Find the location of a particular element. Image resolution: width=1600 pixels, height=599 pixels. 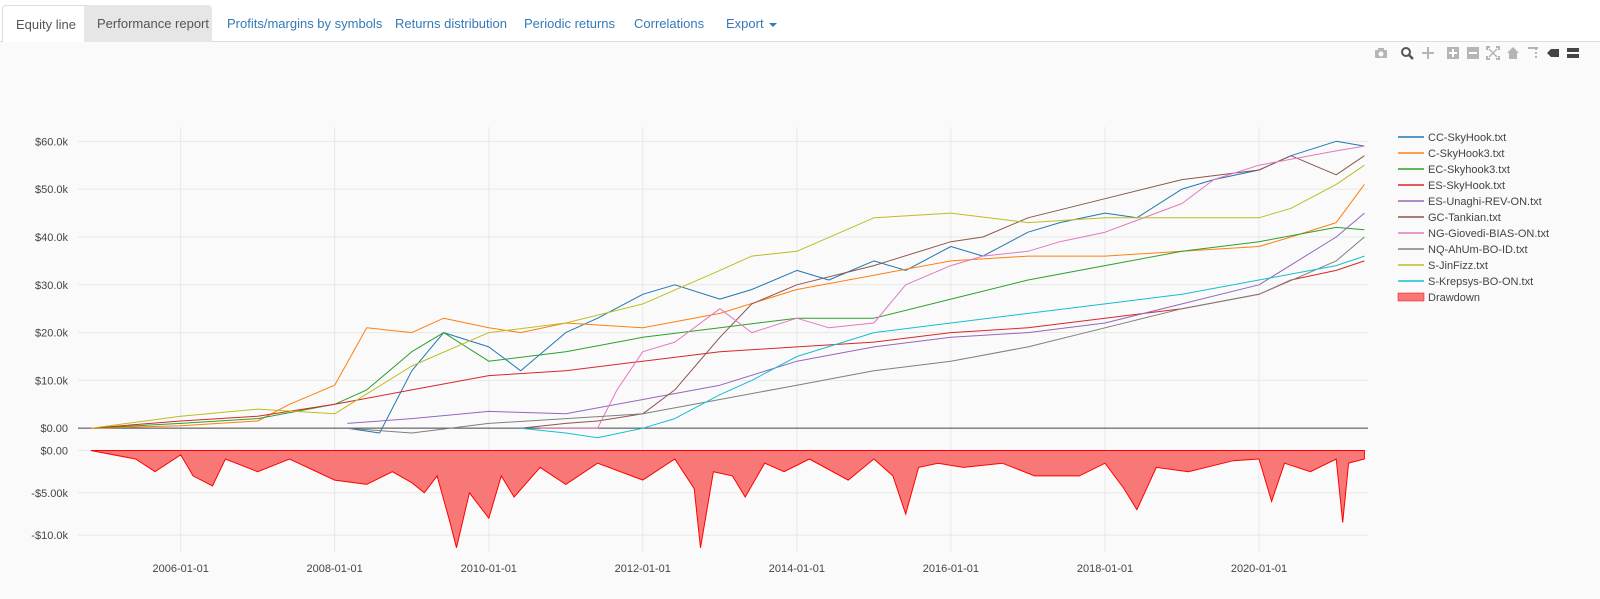

dd-y-tick-label: $0.00 is located at coordinates (54, 452).